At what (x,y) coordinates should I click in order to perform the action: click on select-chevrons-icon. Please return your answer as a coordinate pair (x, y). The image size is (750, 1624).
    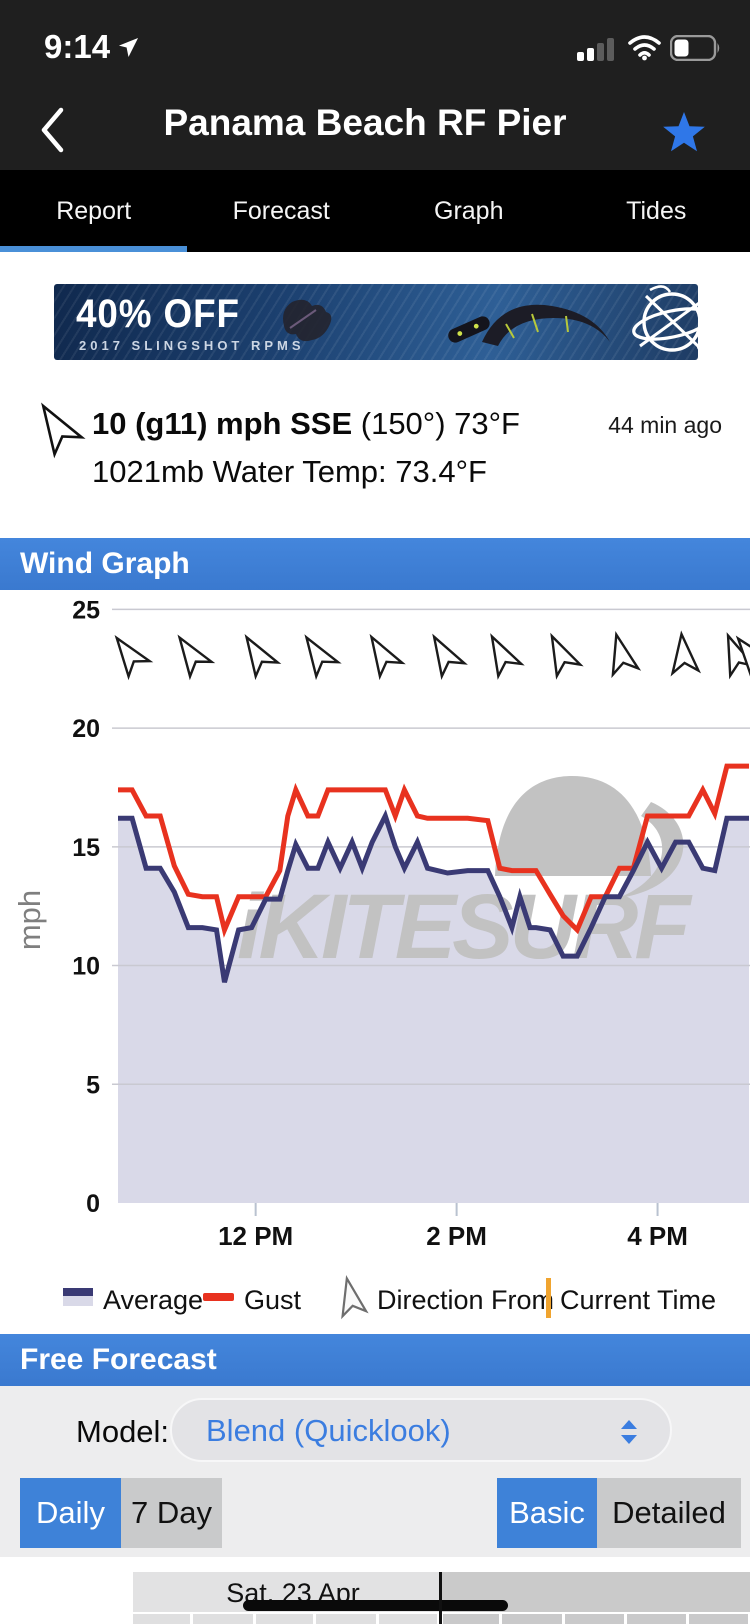
    Looking at the image, I should click on (629, 1432).